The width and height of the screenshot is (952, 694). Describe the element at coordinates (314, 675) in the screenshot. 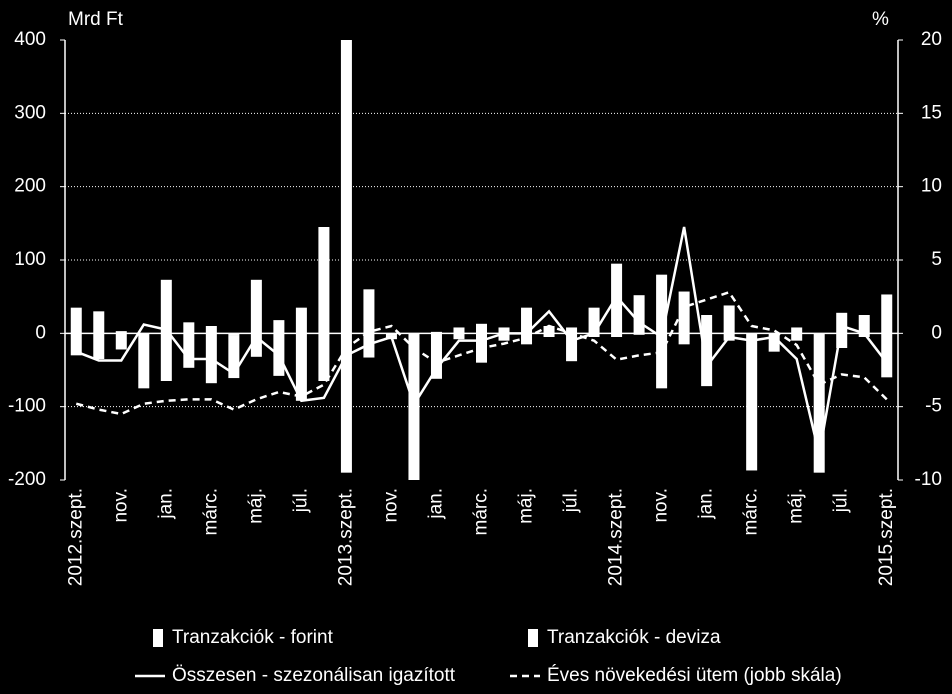

I see `legend-label: Összesen - szezonálisan igazított` at that location.